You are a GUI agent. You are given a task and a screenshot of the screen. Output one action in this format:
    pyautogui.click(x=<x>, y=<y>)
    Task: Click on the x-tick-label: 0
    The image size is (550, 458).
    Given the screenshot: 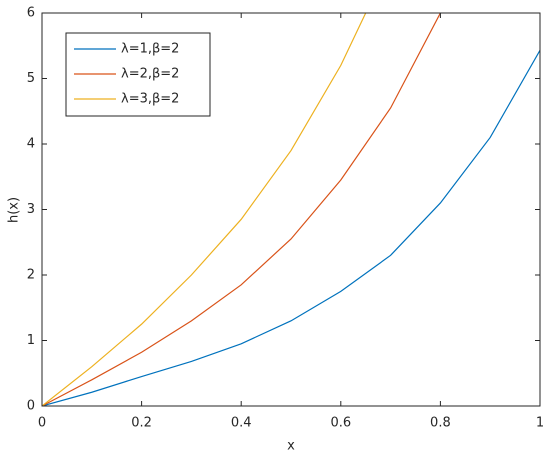 What is the action you would take?
    pyautogui.click(x=42, y=423)
    